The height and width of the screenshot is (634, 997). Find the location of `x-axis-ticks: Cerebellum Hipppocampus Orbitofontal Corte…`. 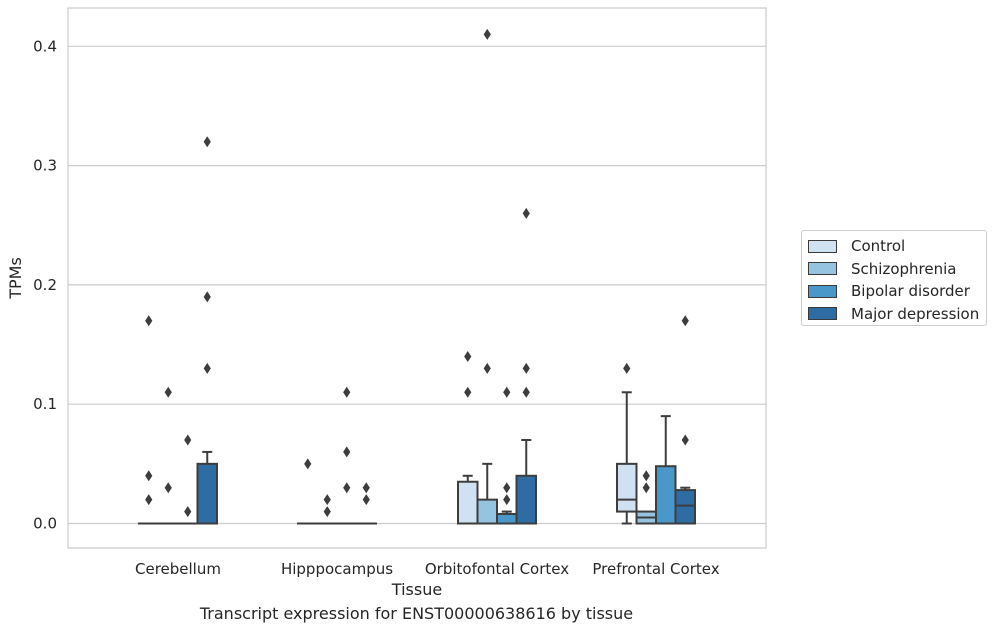

x-axis-ticks: Cerebellum Hipppocampus Orbitofontal Corte… is located at coordinates (427, 569).